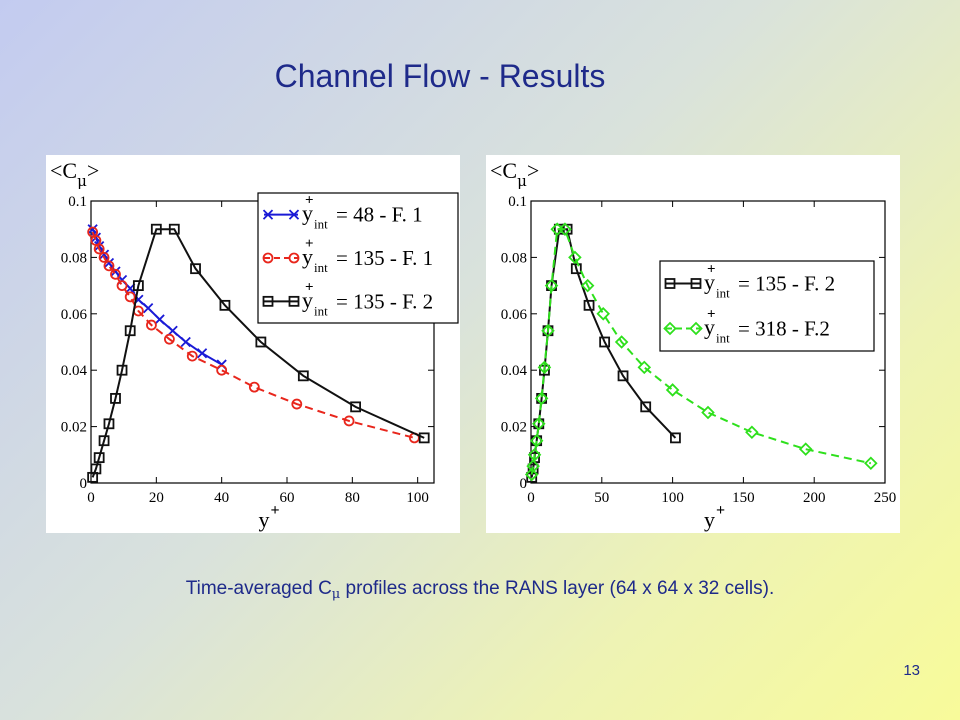 The height and width of the screenshot is (720, 960). What do you see at coordinates (514, 428) in the screenshot?
I see `y-tick-label: 0.02` at bounding box center [514, 428].